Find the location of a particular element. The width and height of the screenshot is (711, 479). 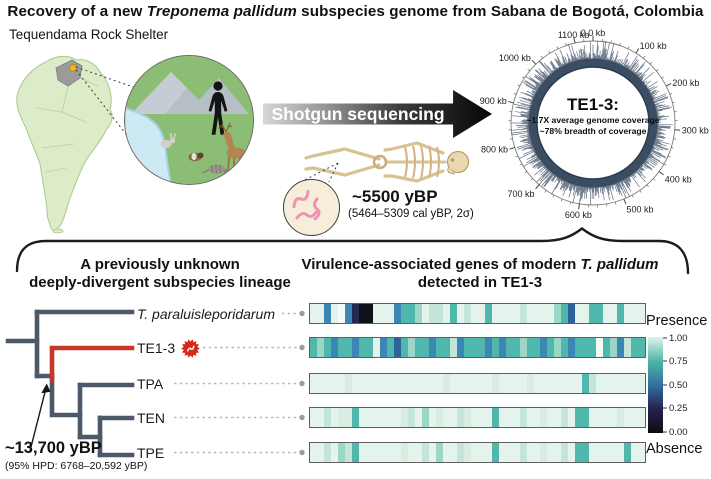

radiocarbon-age-detail: (5464–5309 cal yBP, 2σ) is located at coordinates (411, 214).